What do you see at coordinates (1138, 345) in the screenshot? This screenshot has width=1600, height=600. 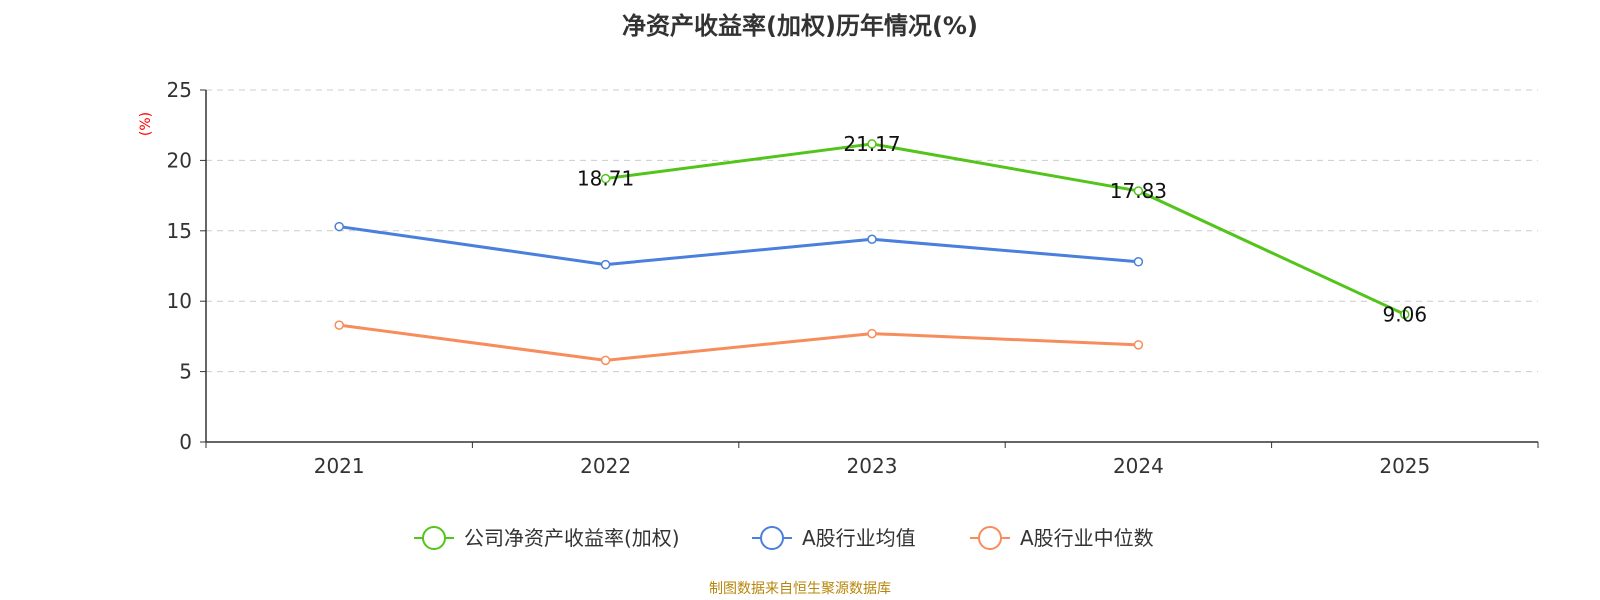 I see `data-point-2-2024` at bounding box center [1138, 345].